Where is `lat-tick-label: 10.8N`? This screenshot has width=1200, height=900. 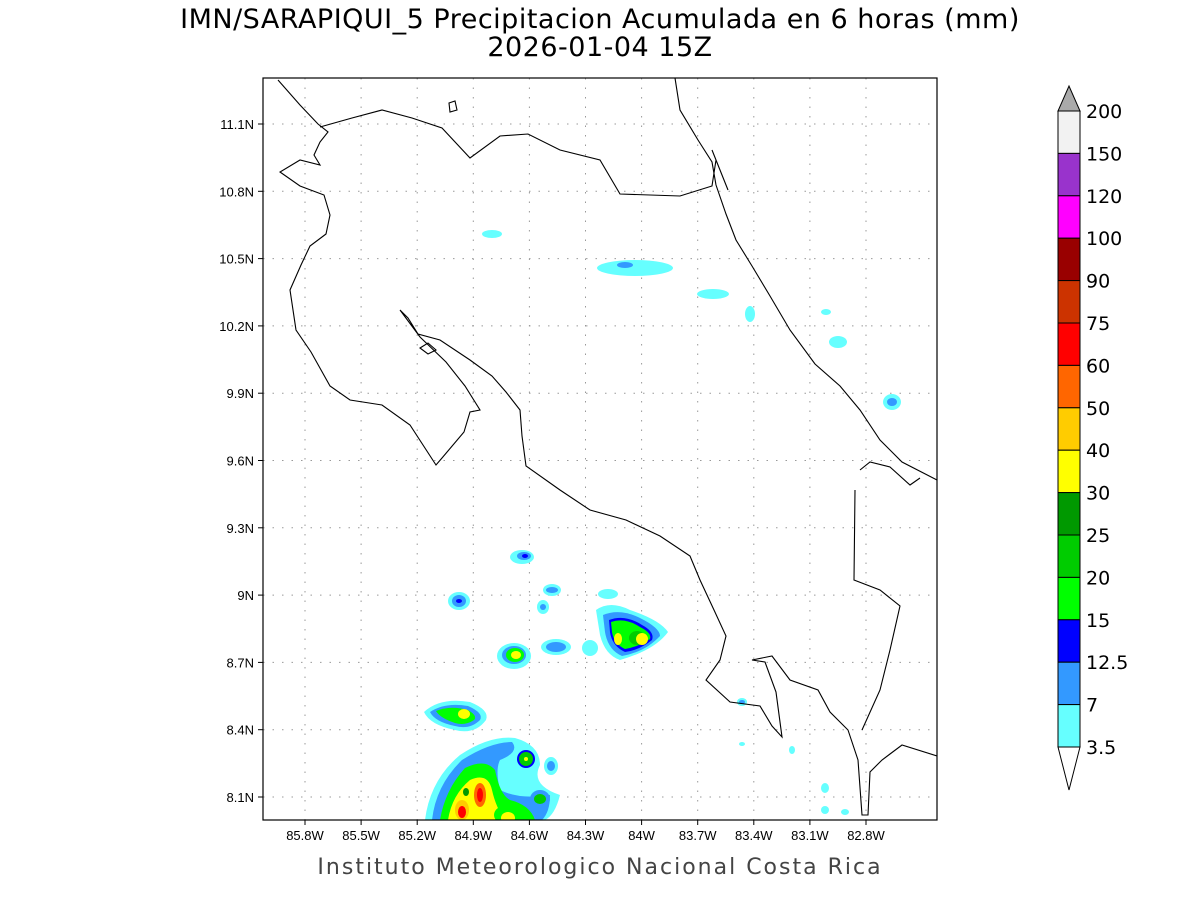
lat-tick-label: 10.8N is located at coordinates (236, 191).